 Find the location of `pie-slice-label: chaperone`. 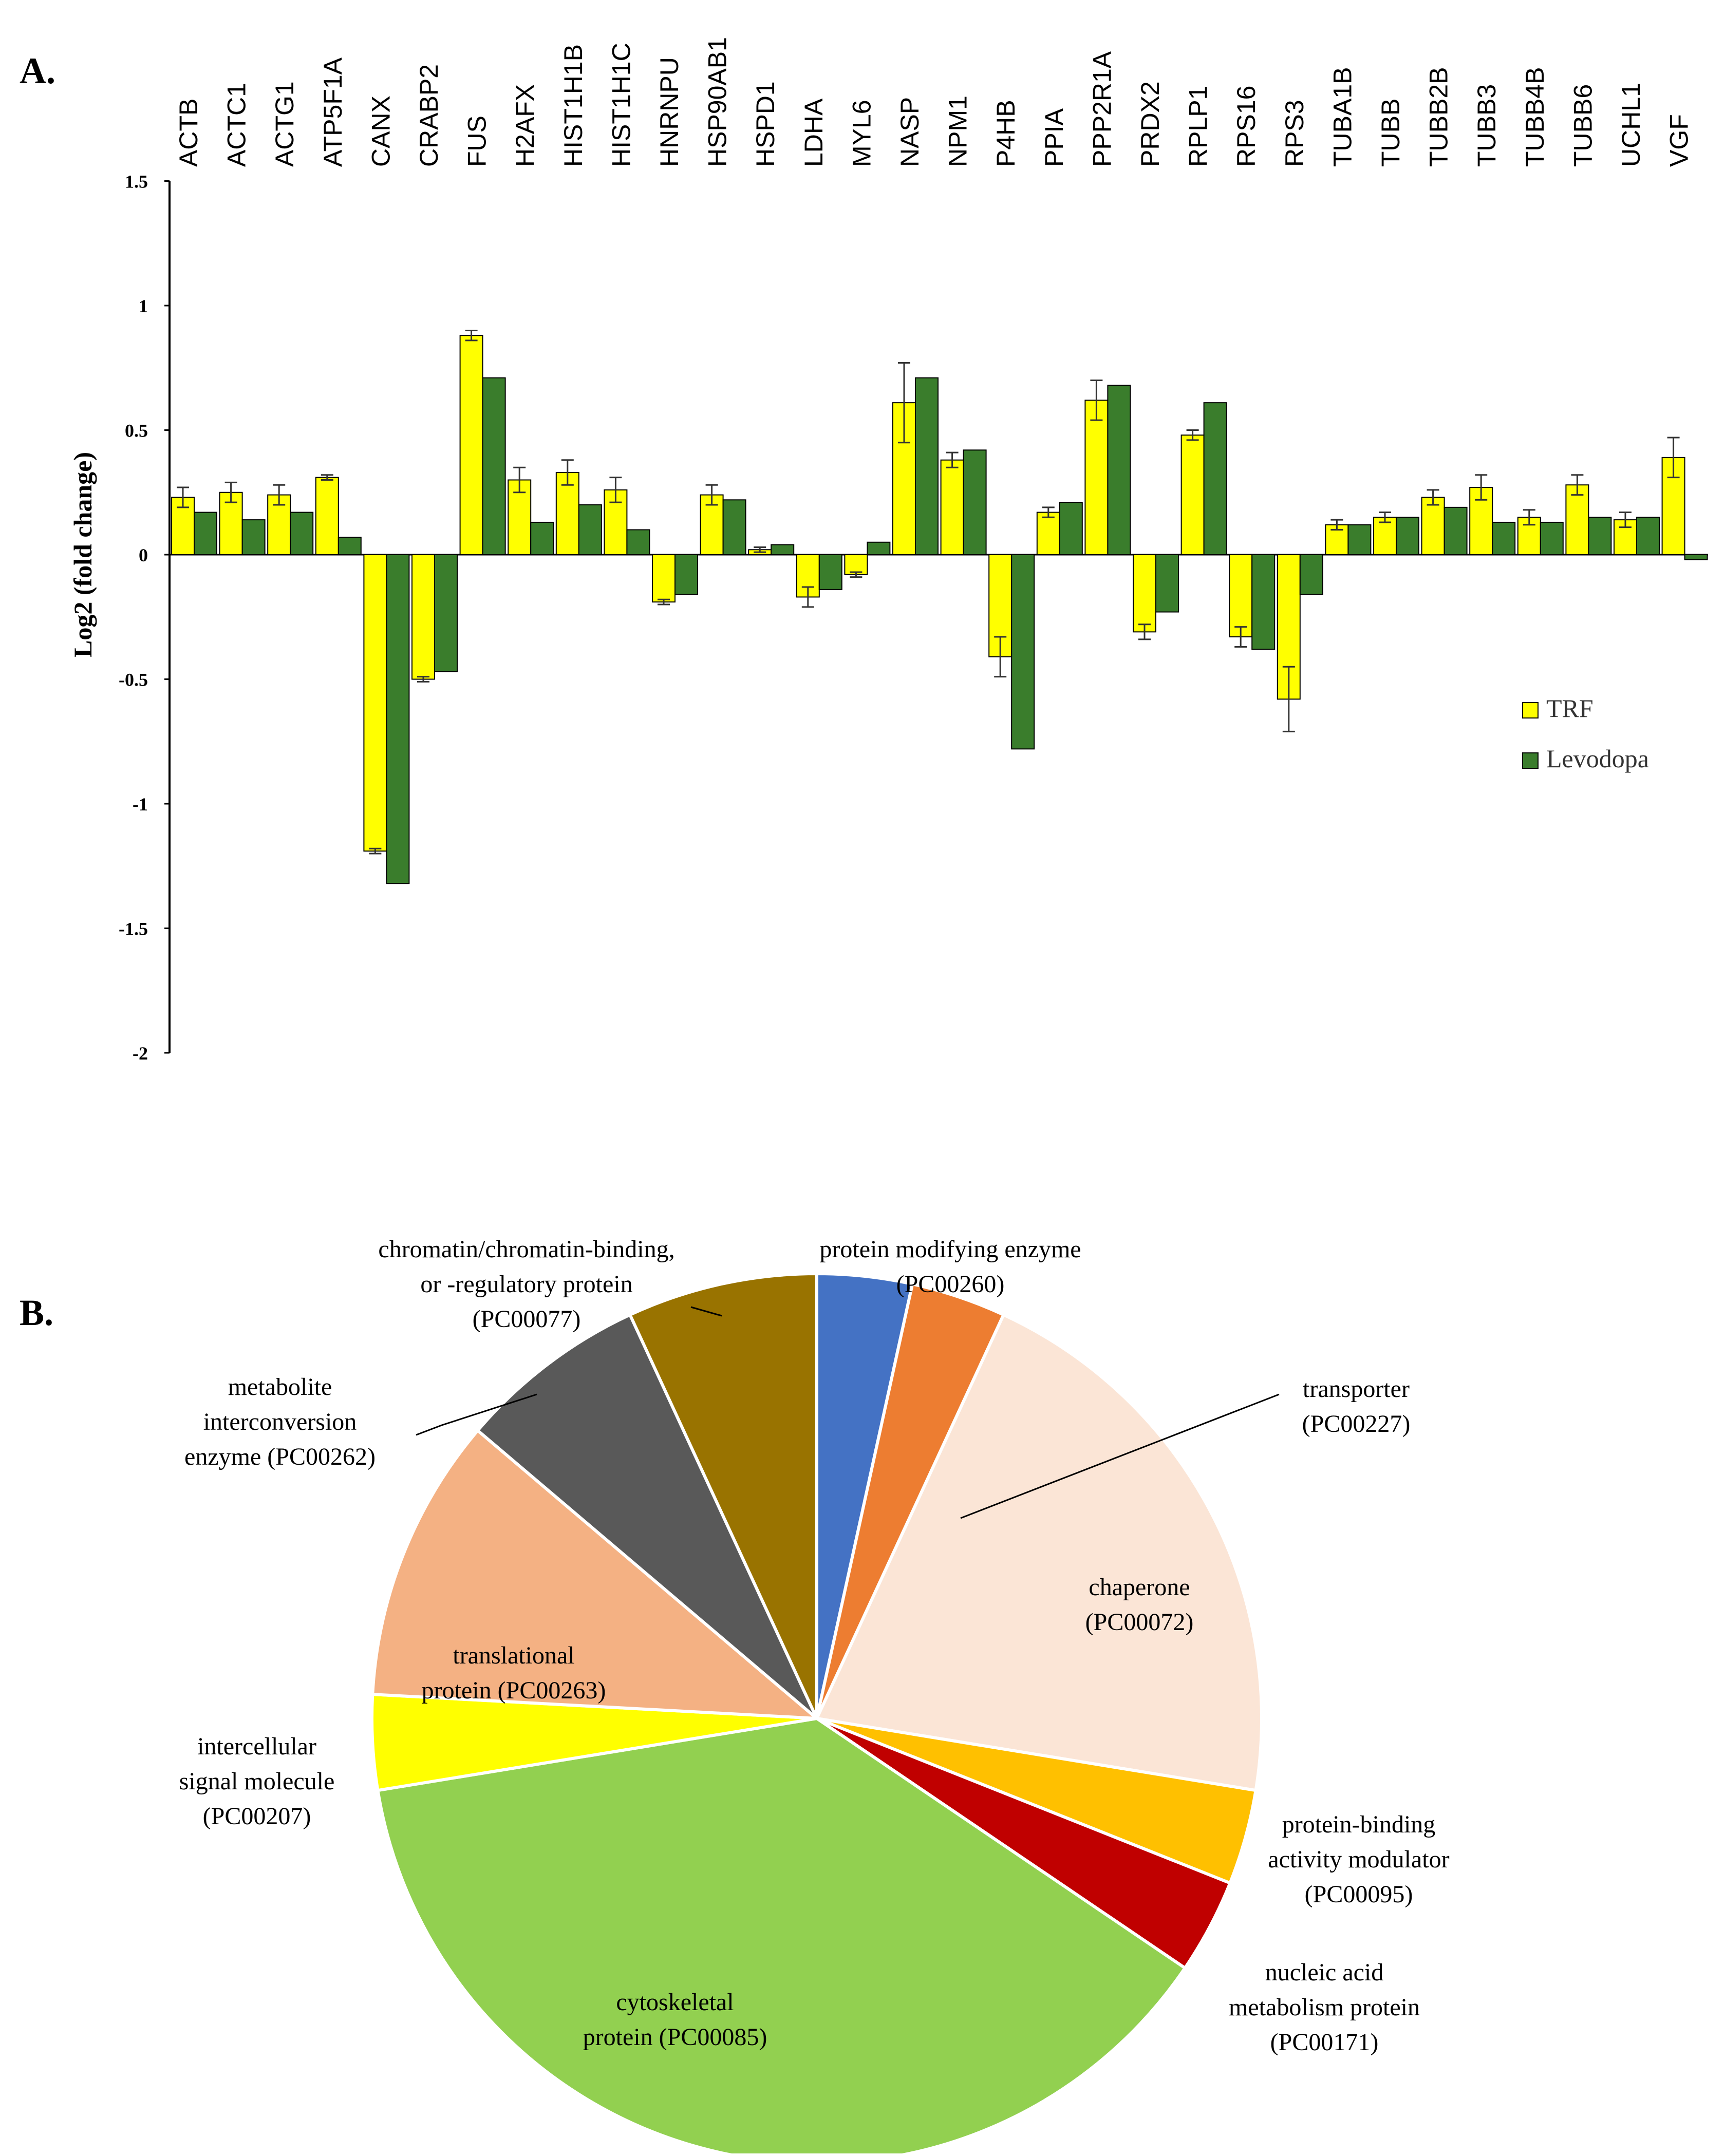

pie-slice-label: chaperone is located at coordinates (1140, 1587).